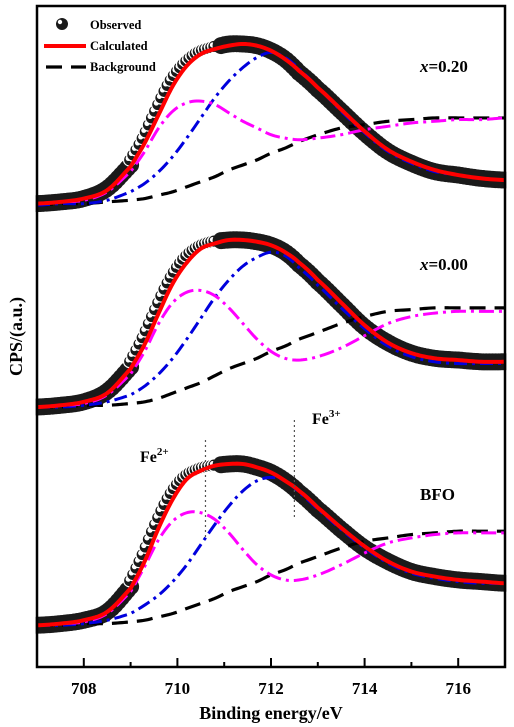  I want to click on peak-label: Fe3+, so click(326, 418).